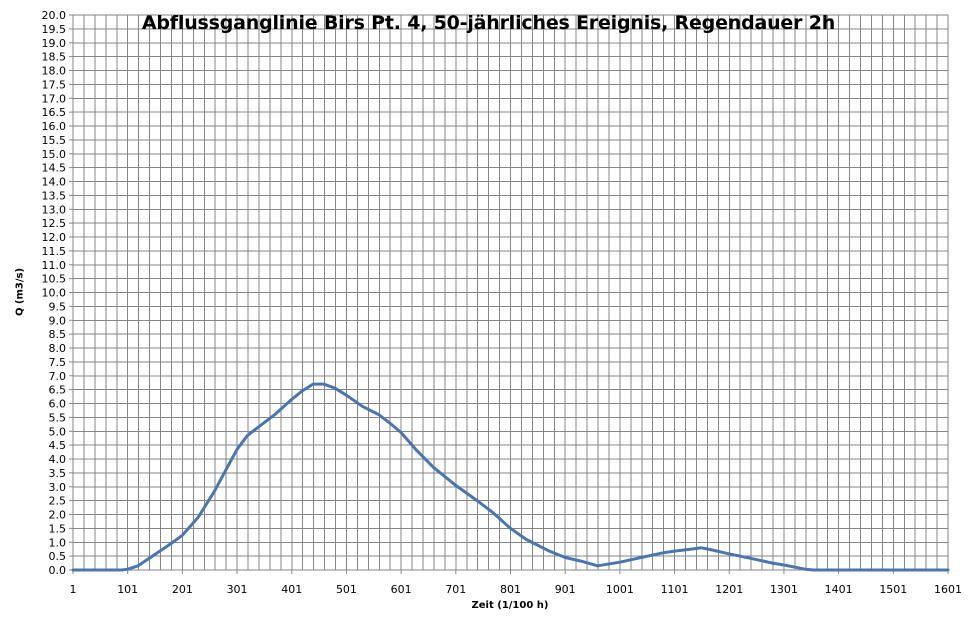  What do you see at coordinates (54, 265) in the screenshot?
I see `y-tick-label: 11.0` at bounding box center [54, 265].